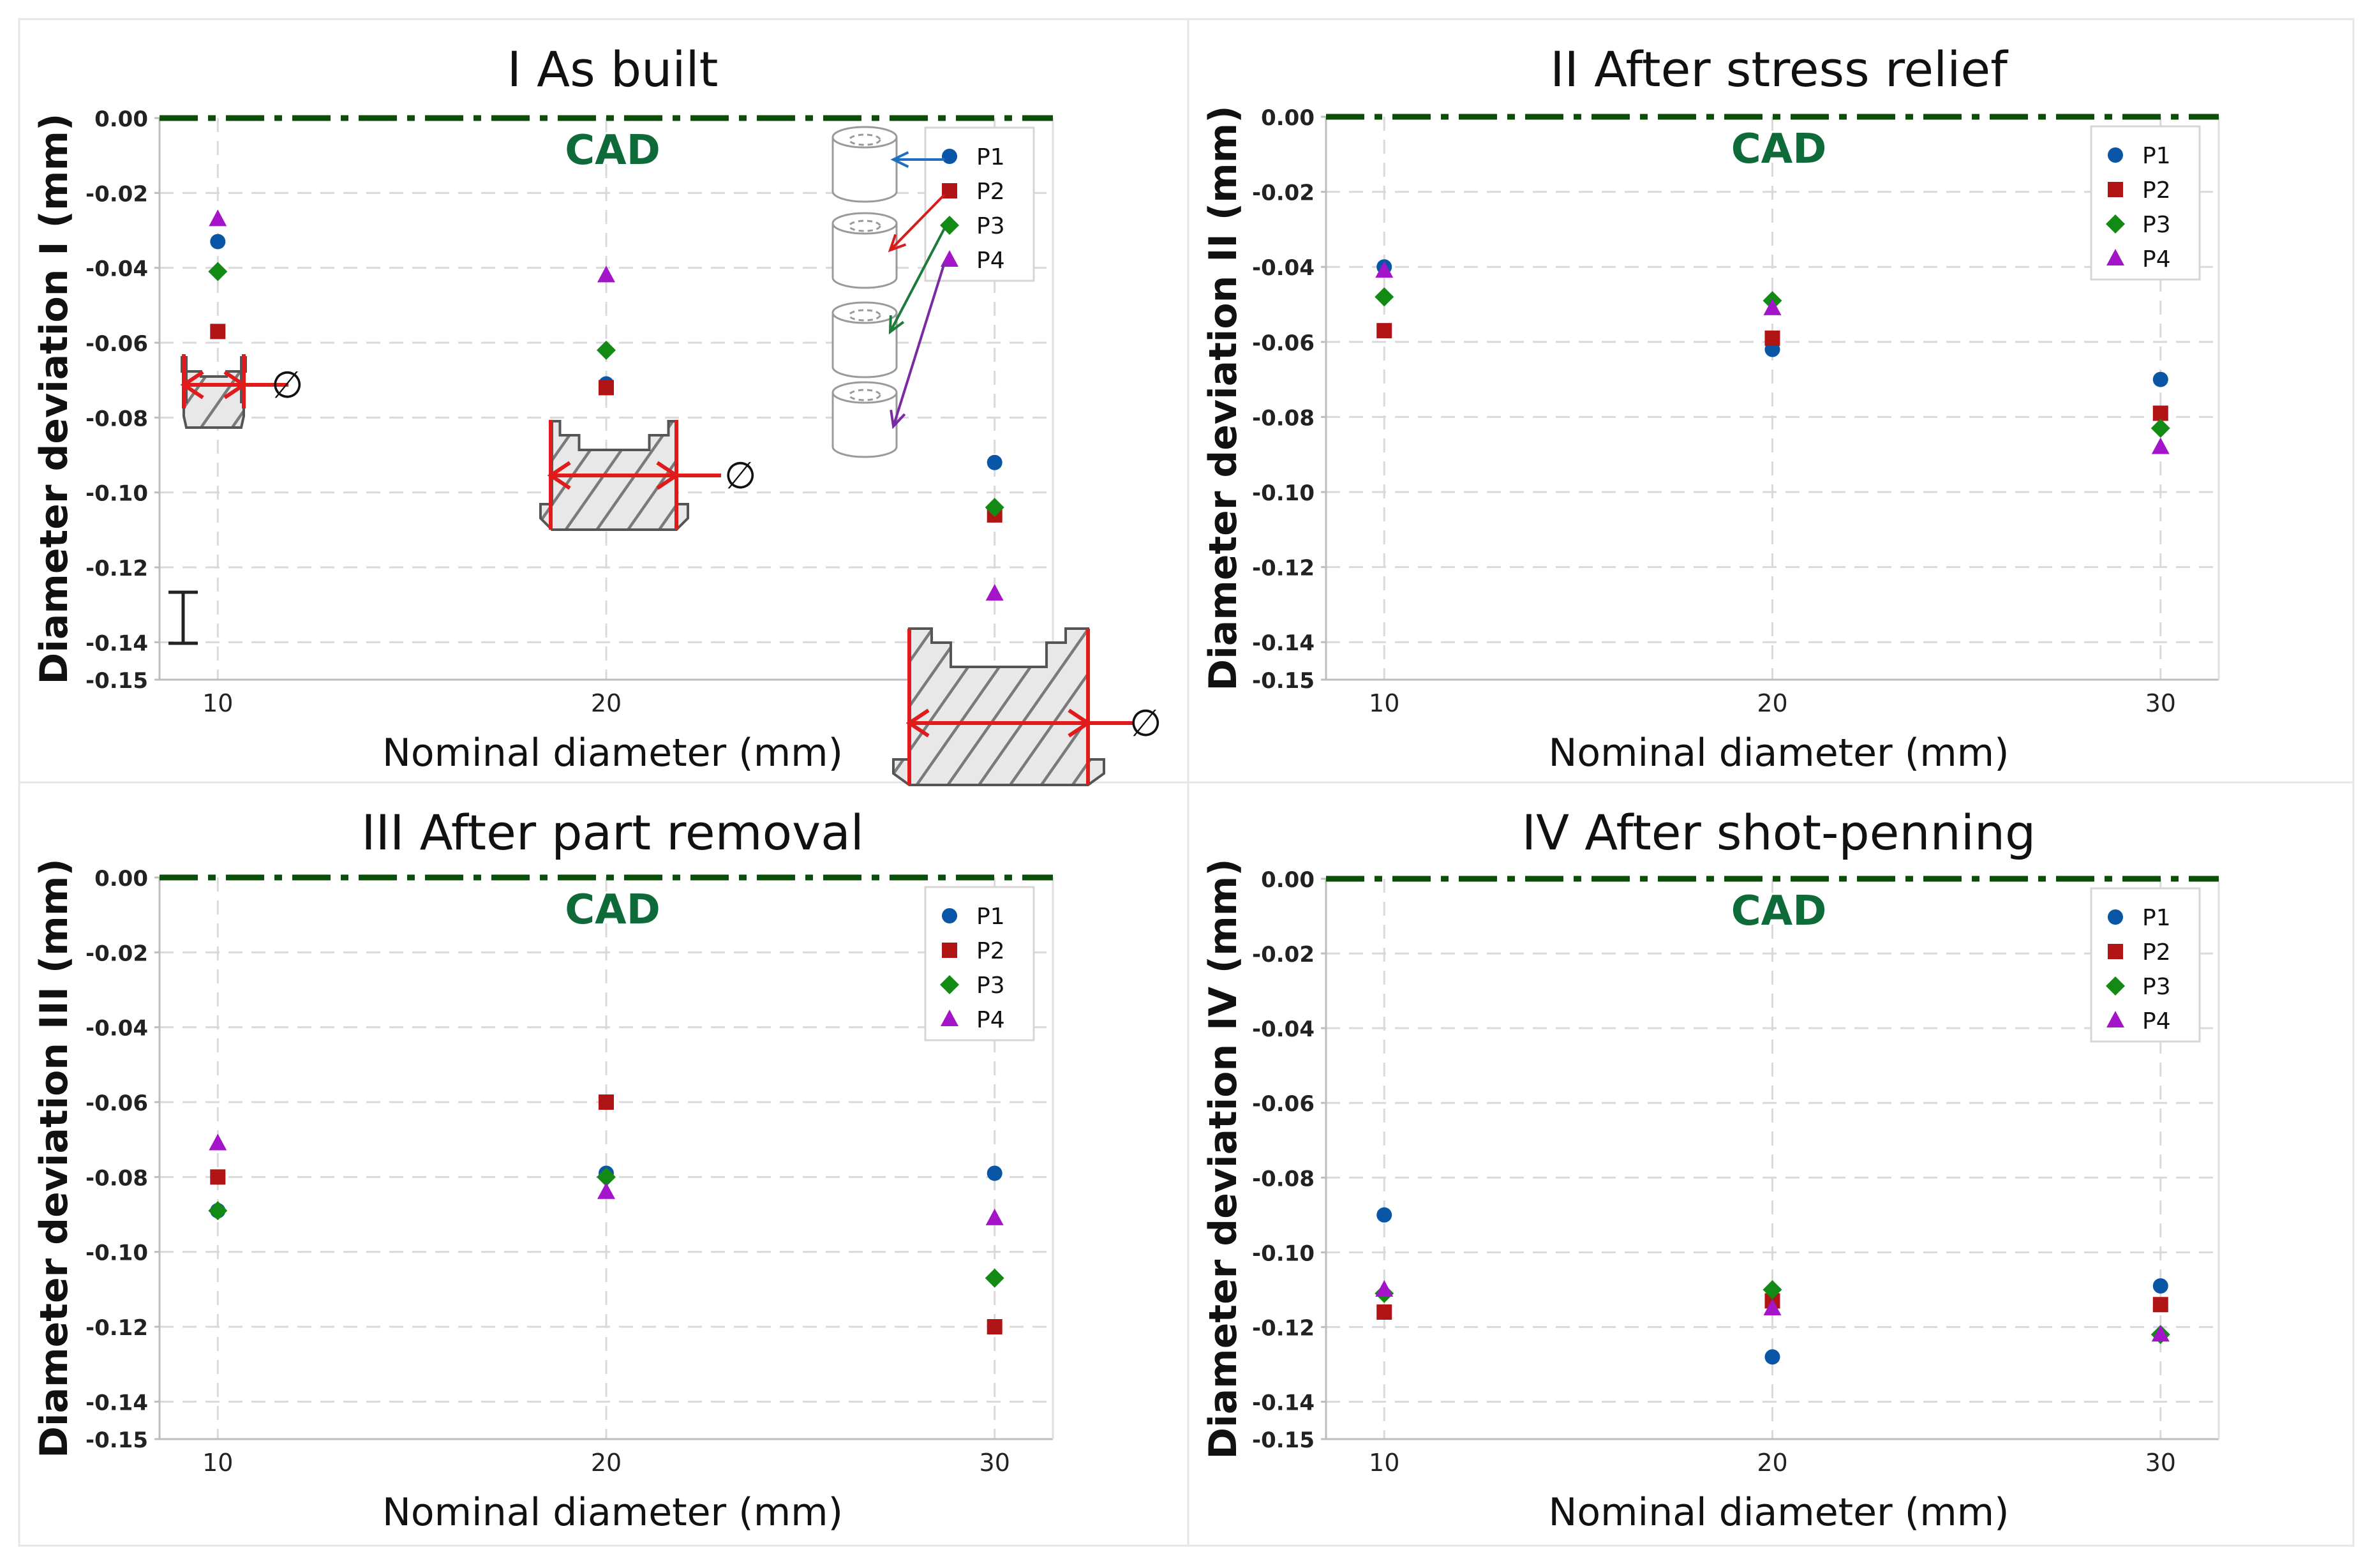  I want to click on scale-bar, so click(183, 617).